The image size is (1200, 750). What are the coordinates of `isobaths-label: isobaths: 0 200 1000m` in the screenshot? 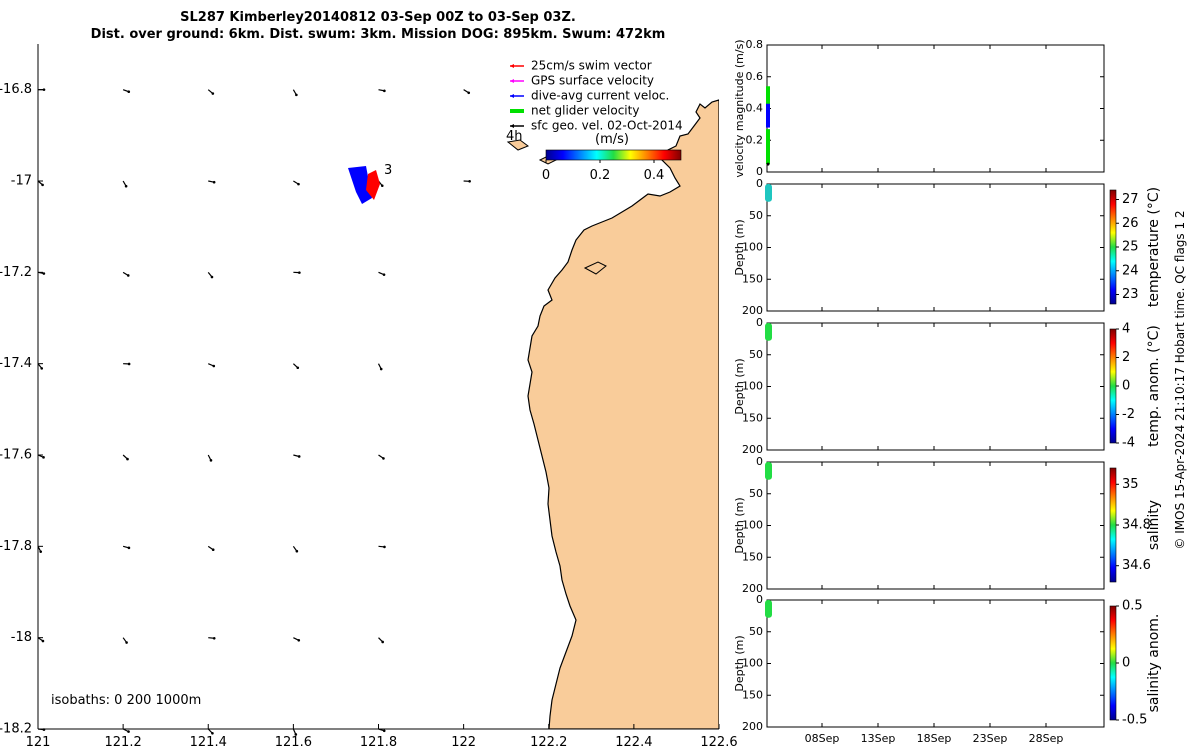 It's located at (126, 700).